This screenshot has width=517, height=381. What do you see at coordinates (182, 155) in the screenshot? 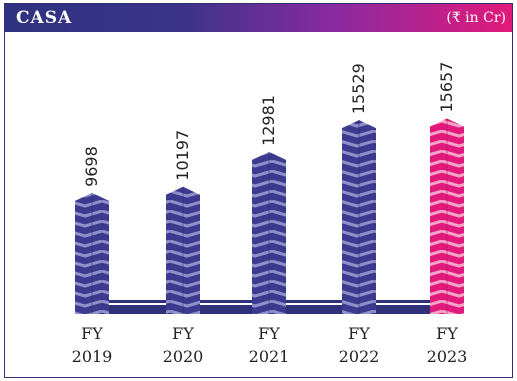
I see `value-label: 10197` at bounding box center [182, 155].